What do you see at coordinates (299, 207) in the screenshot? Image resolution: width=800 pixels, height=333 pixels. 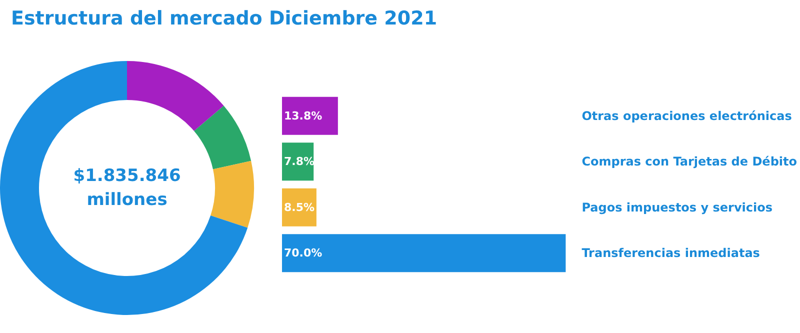 I see `data-label: 8.5%` at bounding box center [299, 207].